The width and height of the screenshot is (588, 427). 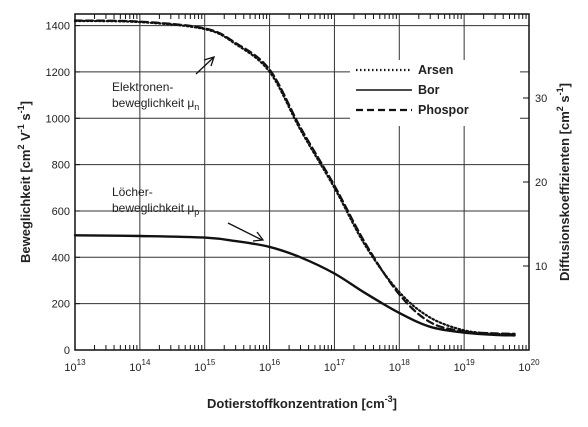 I want to click on x-tick-label: 1020, so click(x=529, y=366).